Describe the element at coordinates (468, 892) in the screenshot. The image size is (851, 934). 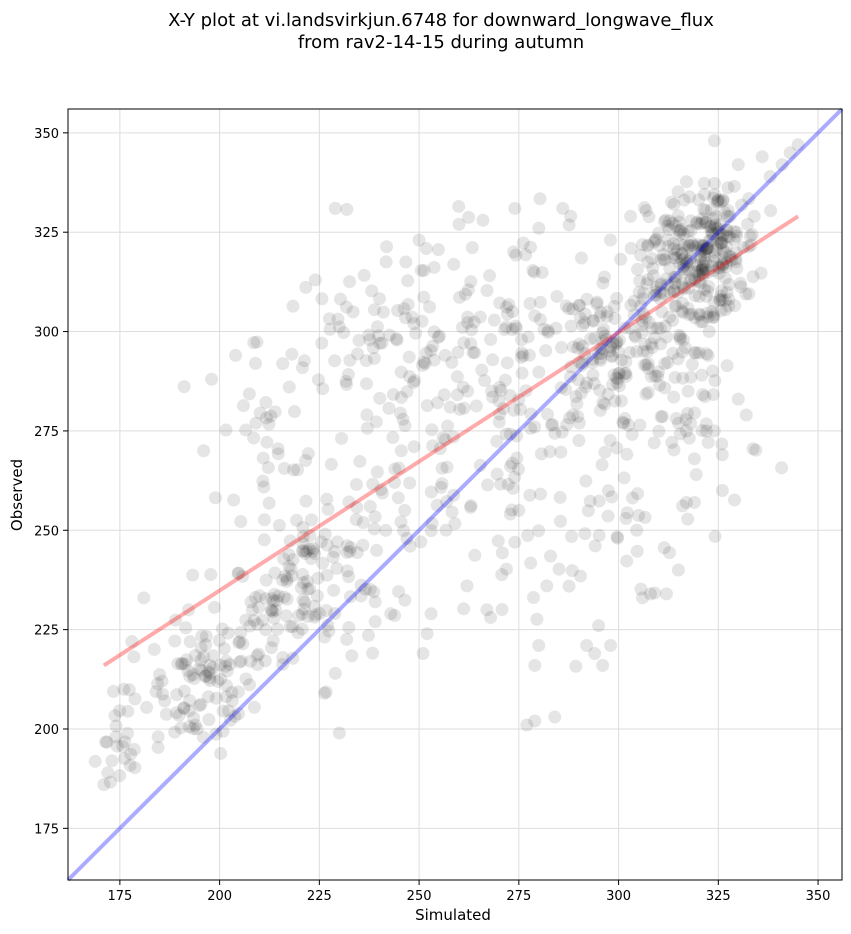
I see `x-axis-ticks: 175 200 225 250 275 300 325 350` at that location.